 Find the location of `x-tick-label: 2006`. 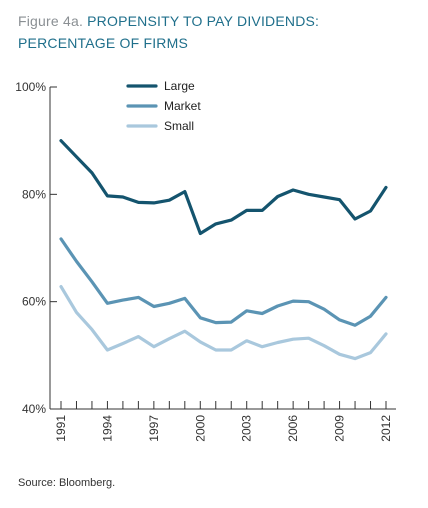

x-tick-label: 2006 is located at coordinates (293, 428).